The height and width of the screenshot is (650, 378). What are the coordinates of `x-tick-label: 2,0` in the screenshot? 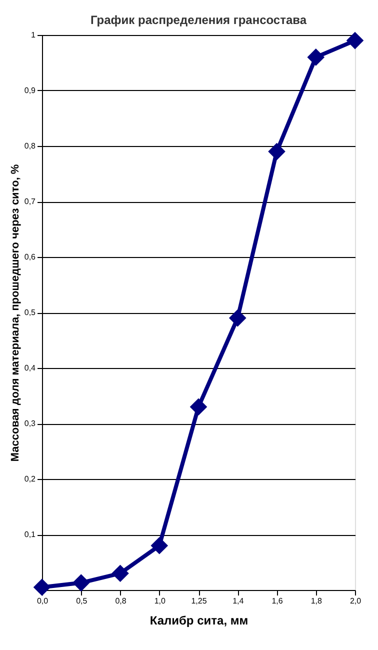 It's located at (356, 601).